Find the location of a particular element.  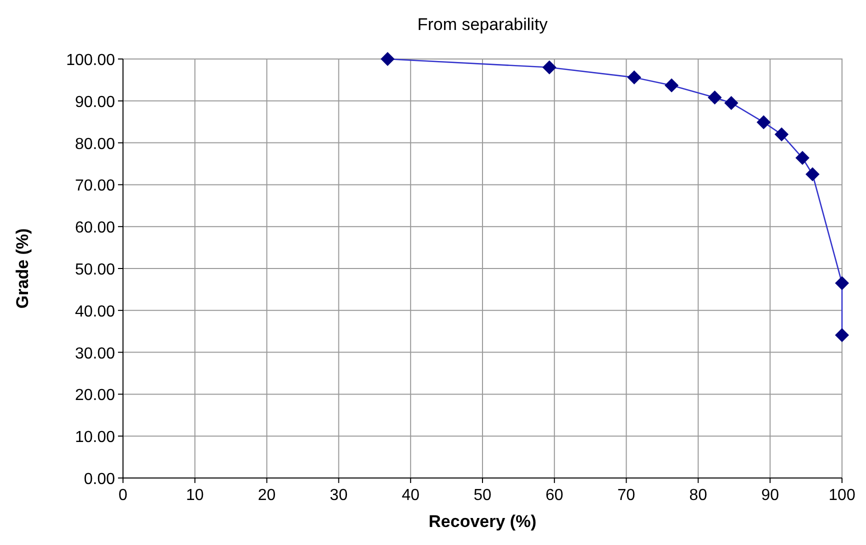

y-tick-label: 30.00 is located at coordinates (95, 353).